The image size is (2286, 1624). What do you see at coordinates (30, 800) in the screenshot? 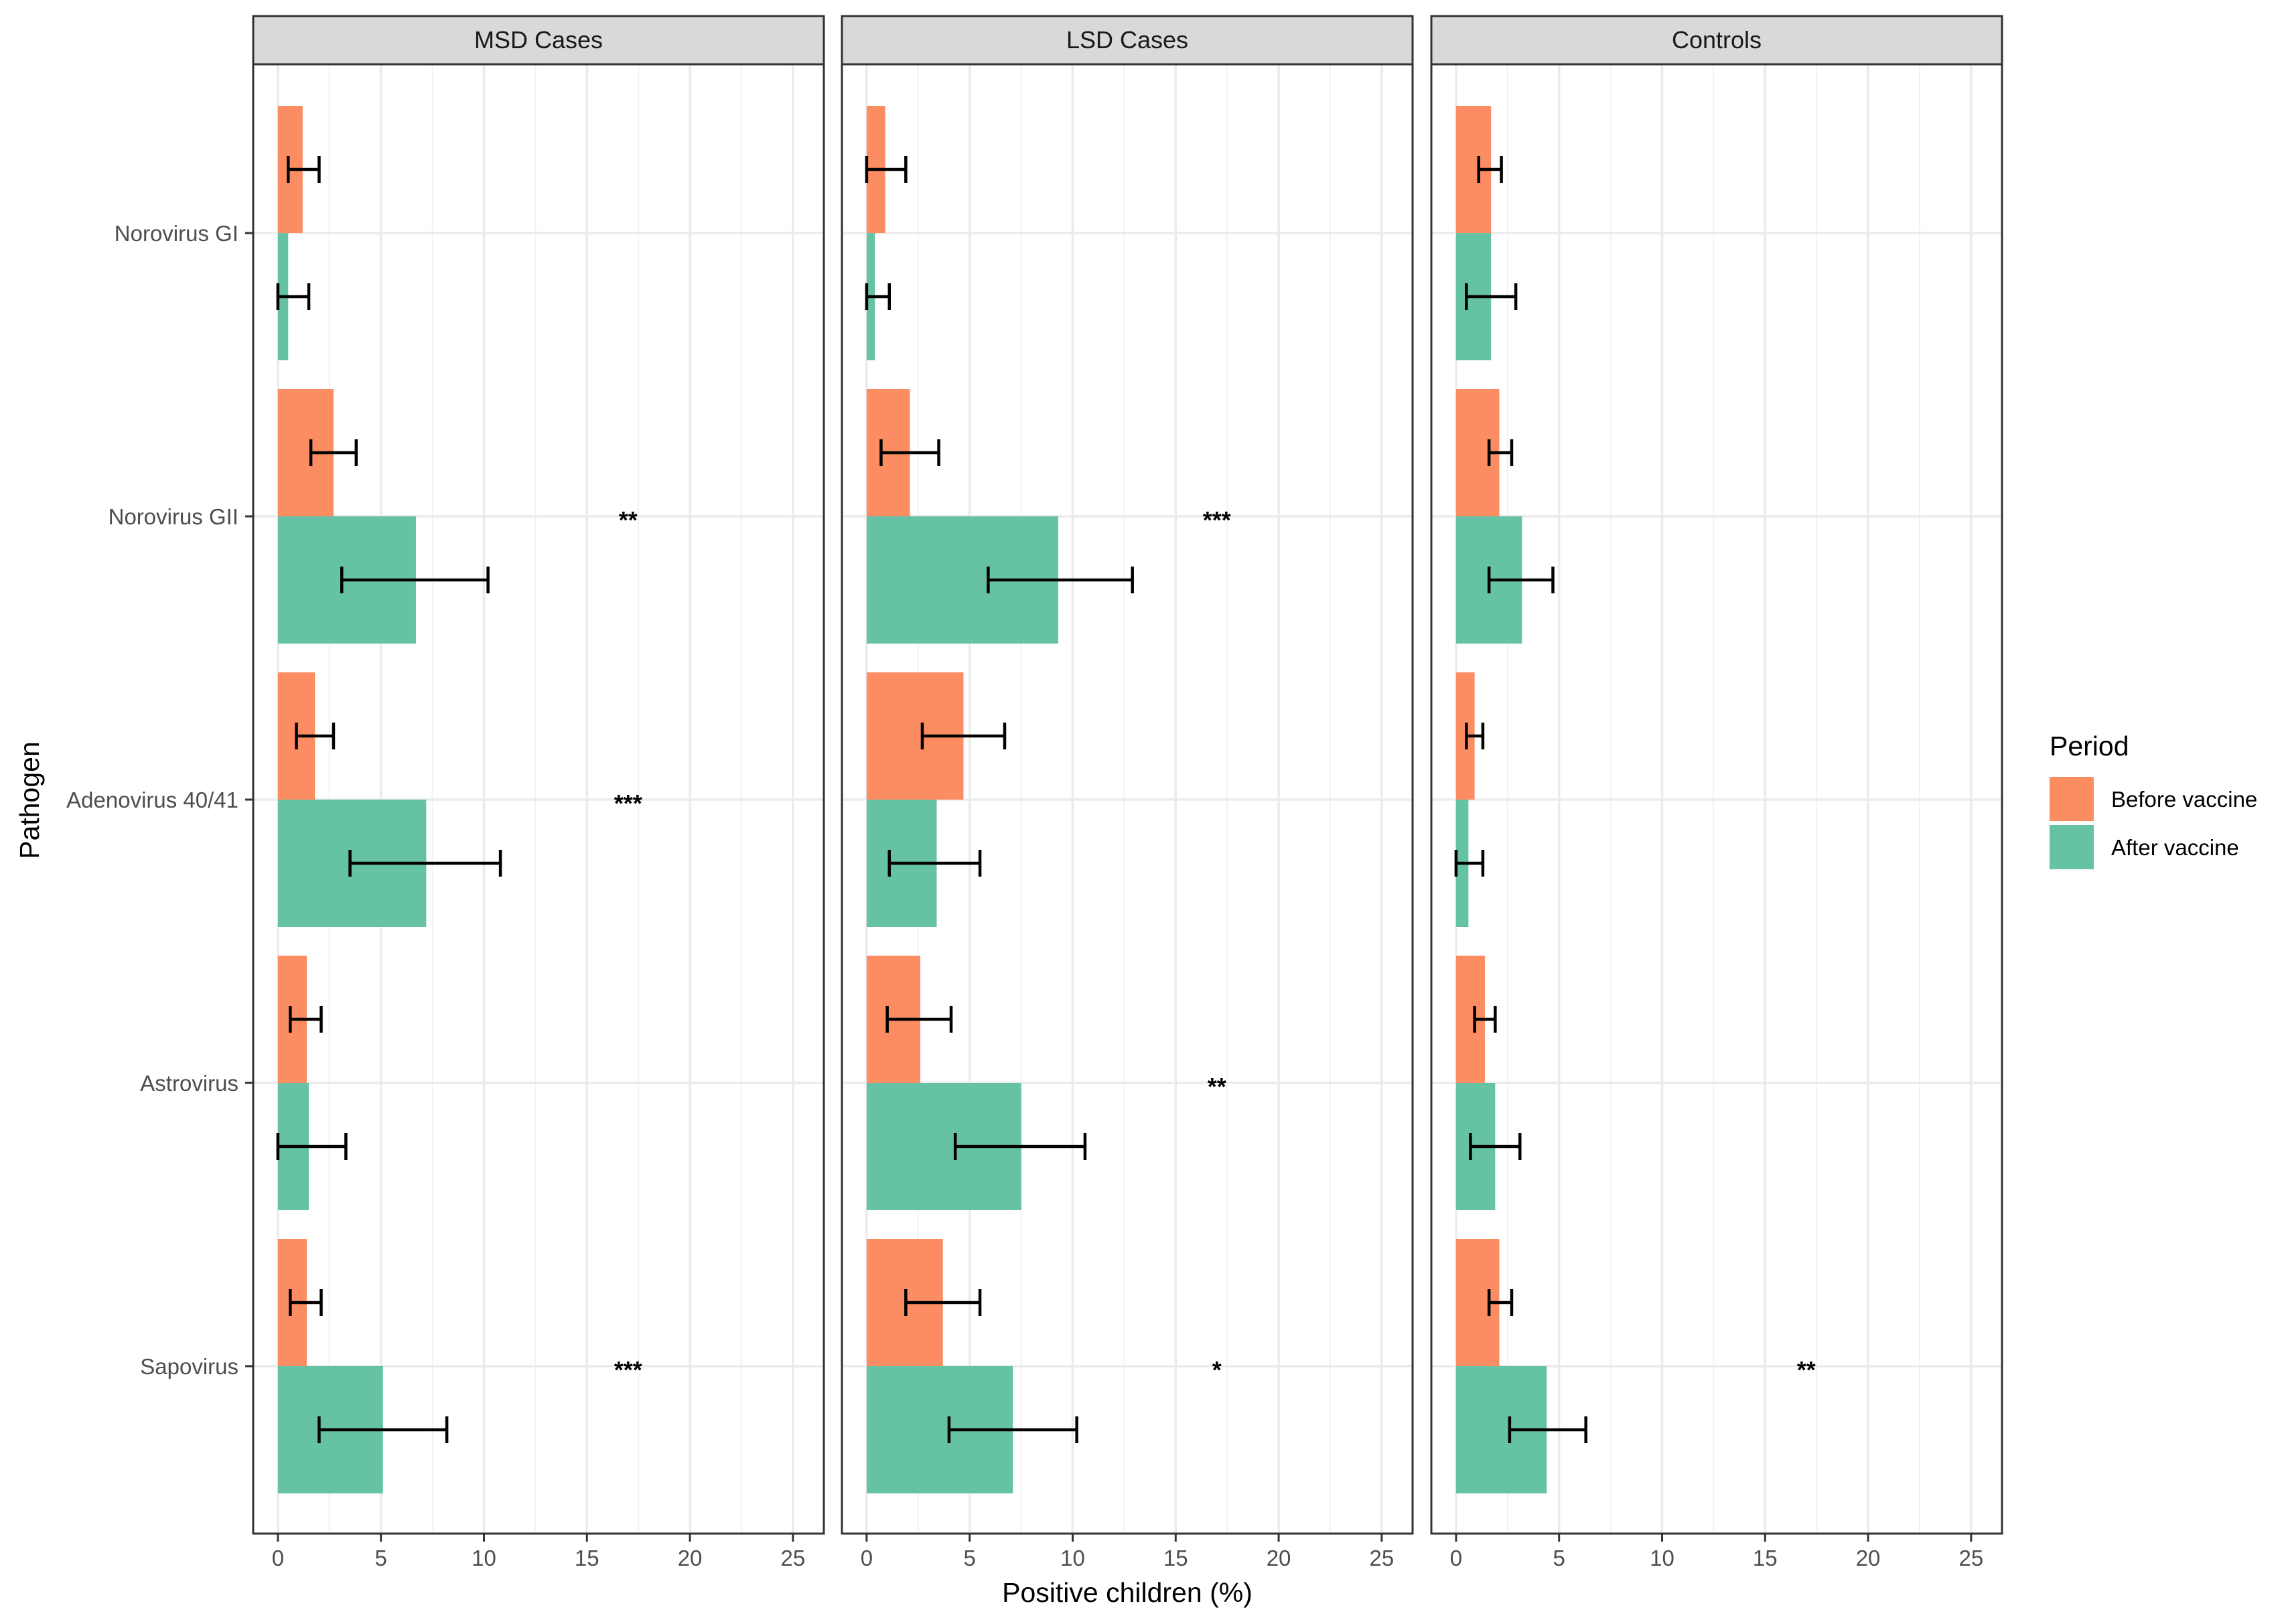
I see `y-axis-title: Pathogen` at bounding box center [30, 800].